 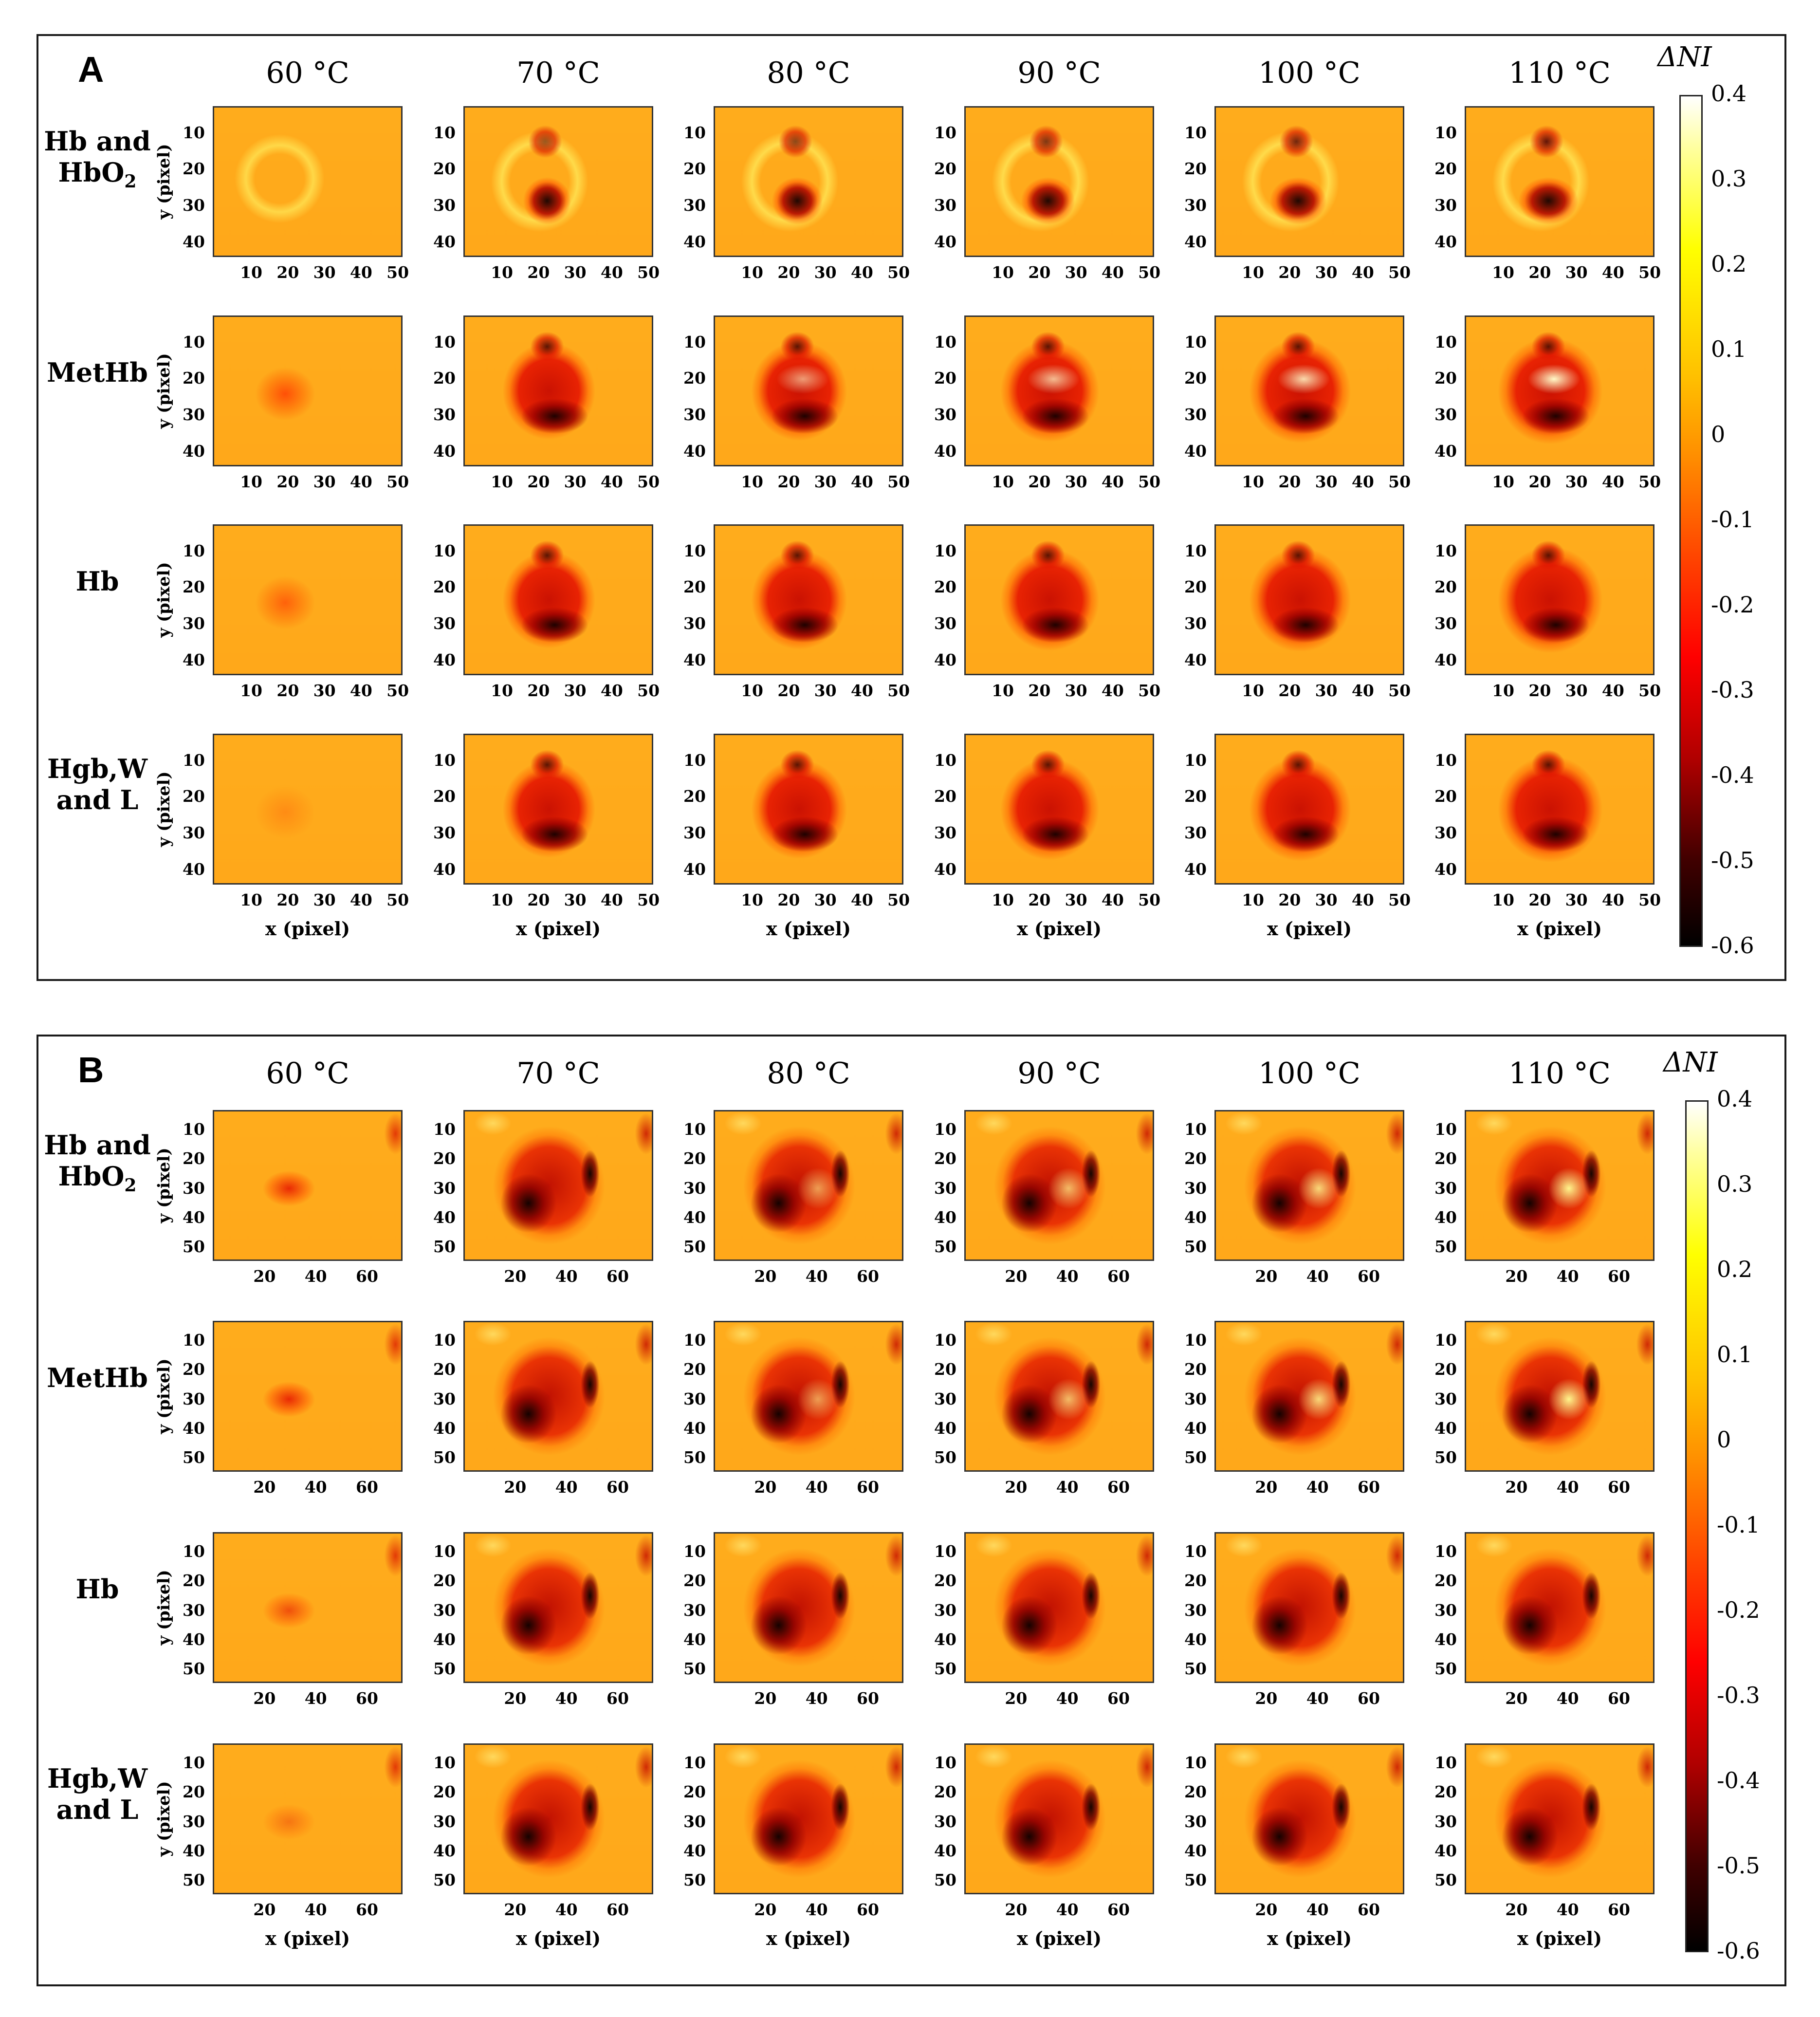 What do you see at coordinates (97, 1778) in the screenshot?
I see `row-label-line1: Hgb,W` at bounding box center [97, 1778].